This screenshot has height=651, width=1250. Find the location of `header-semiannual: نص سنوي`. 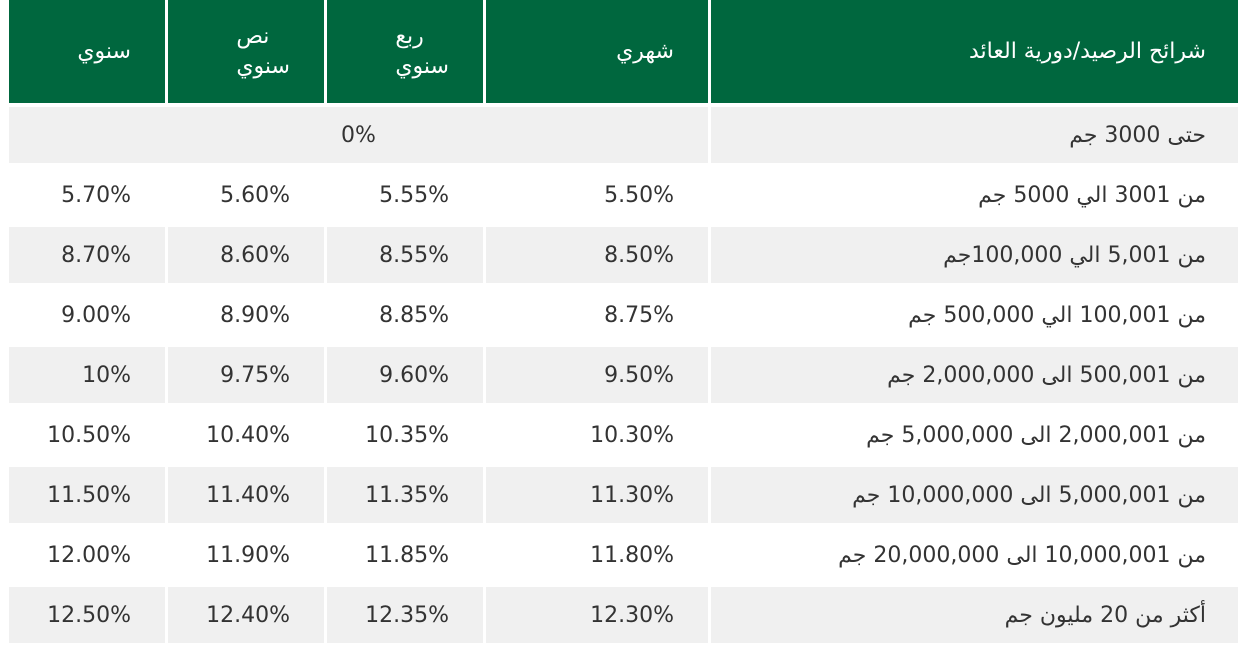

header-semiannual: نص سنوي is located at coordinates (246, 51).